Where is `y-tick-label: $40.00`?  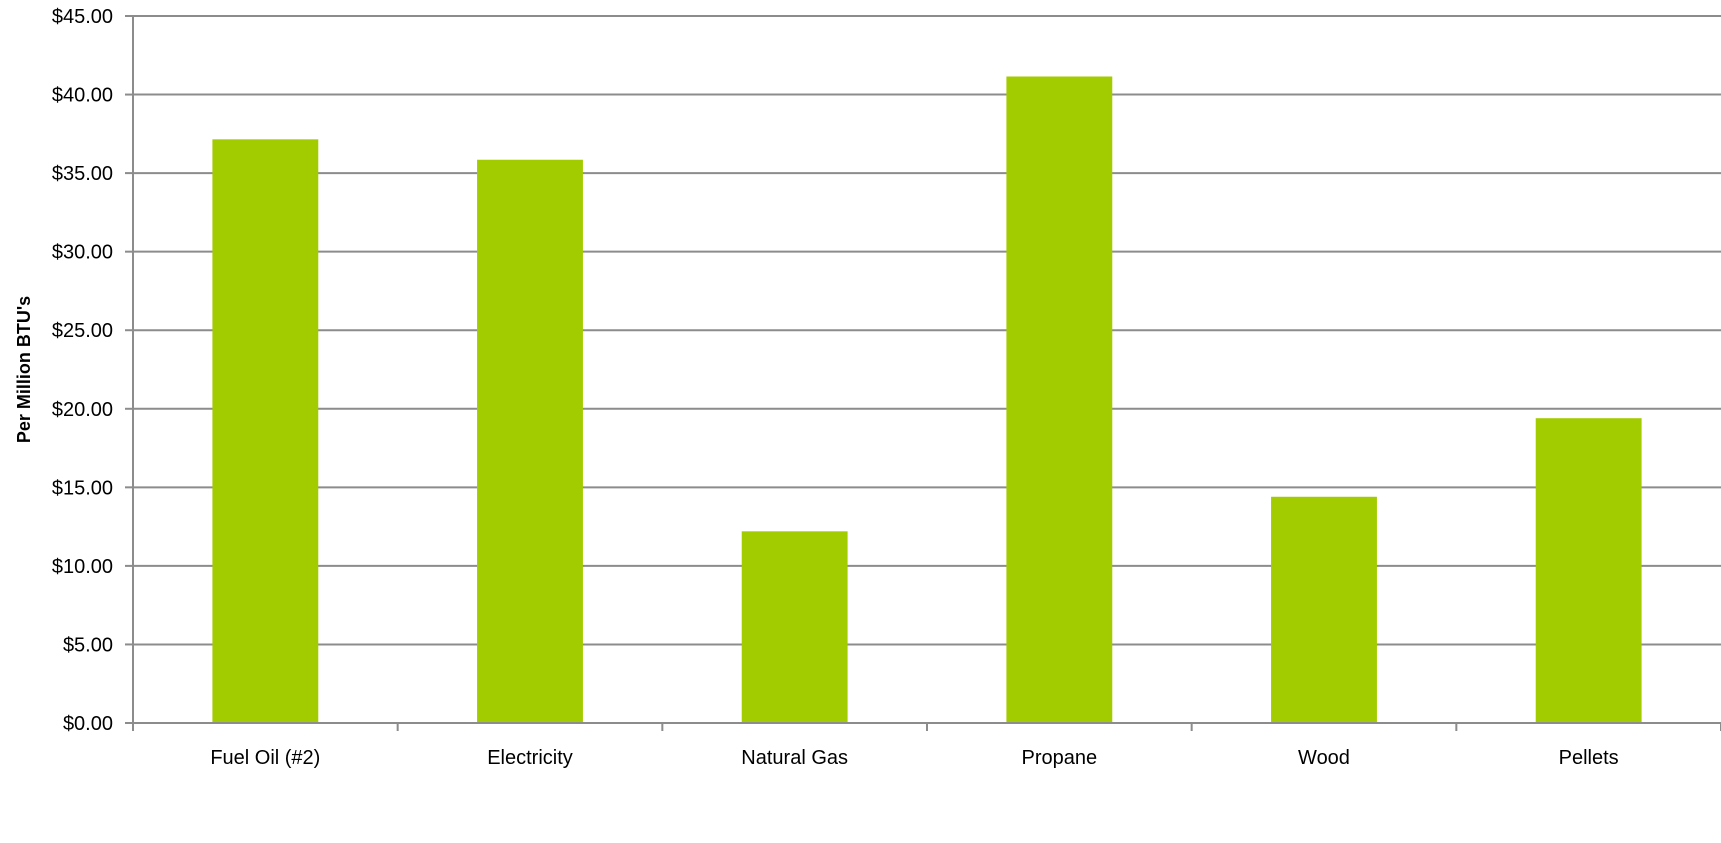 y-tick-label: $40.00 is located at coordinates (82, 96).